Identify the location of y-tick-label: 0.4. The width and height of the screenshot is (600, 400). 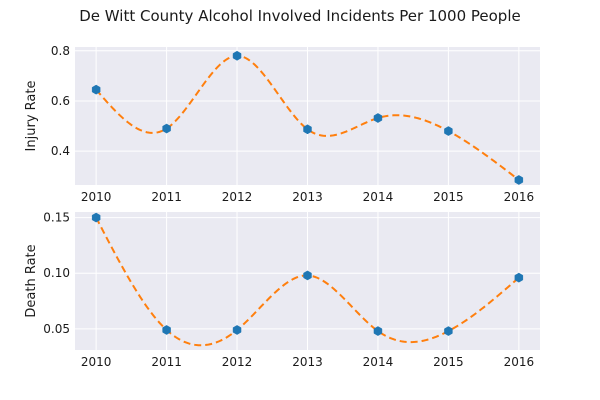
(60, 151).